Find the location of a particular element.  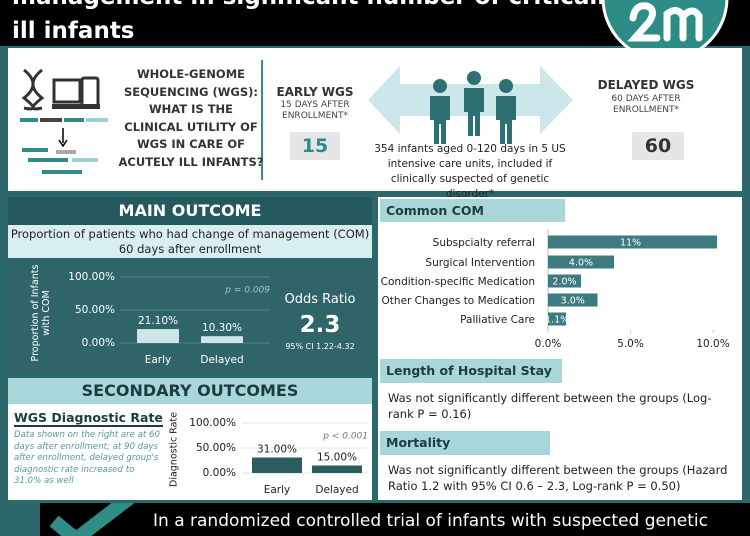

annotation: p < 0.001 is located at coordinates (345, 437).